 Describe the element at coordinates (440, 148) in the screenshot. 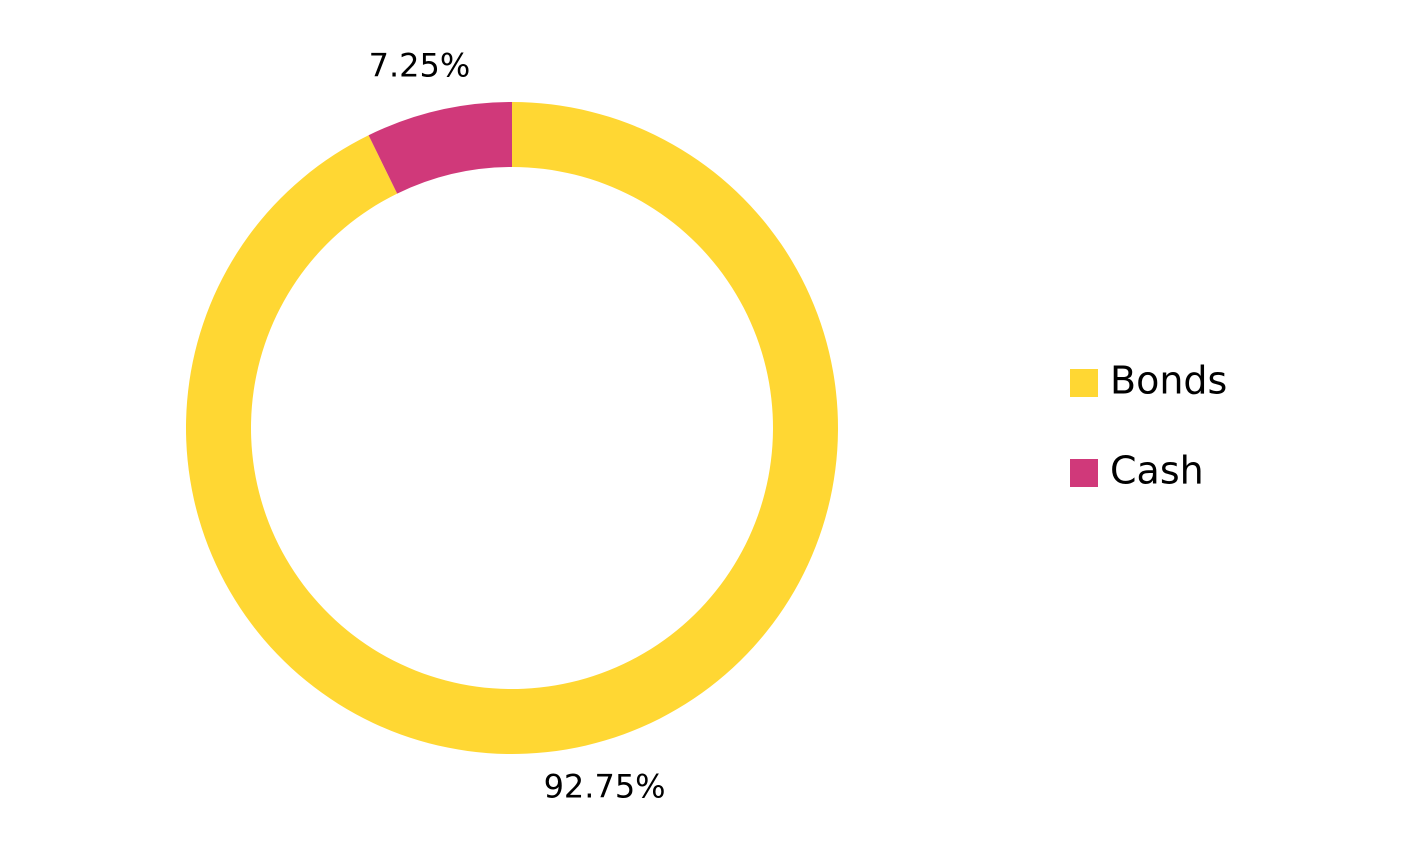

I see `donut-segment` at that location.